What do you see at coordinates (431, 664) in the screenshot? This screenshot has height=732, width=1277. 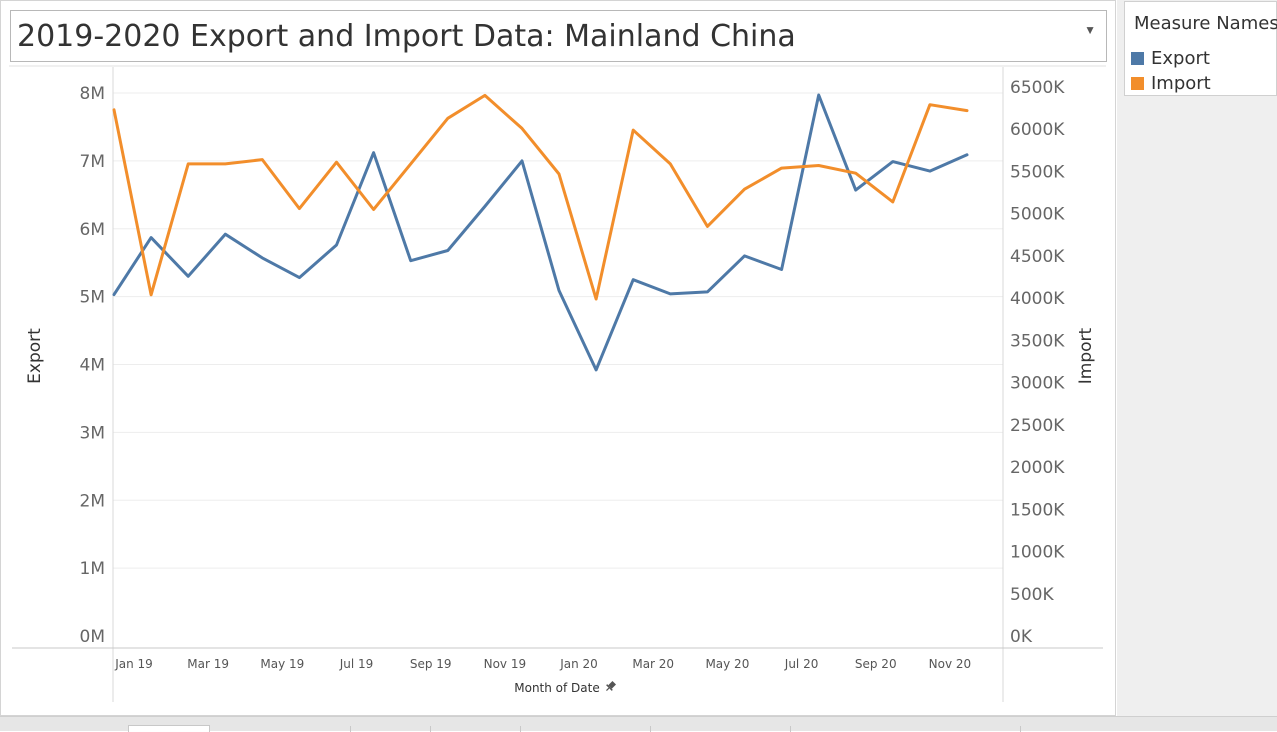 I see `x-tick-label: Sep 19` at bounding box center [431, 664].